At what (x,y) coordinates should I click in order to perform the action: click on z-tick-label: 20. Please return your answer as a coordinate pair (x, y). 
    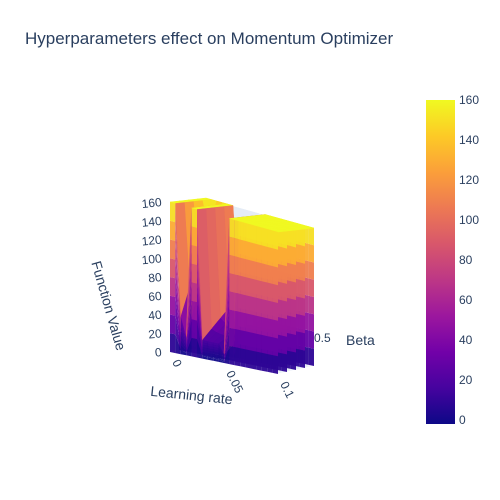
    Looking at the image, I should click on (155, 333).